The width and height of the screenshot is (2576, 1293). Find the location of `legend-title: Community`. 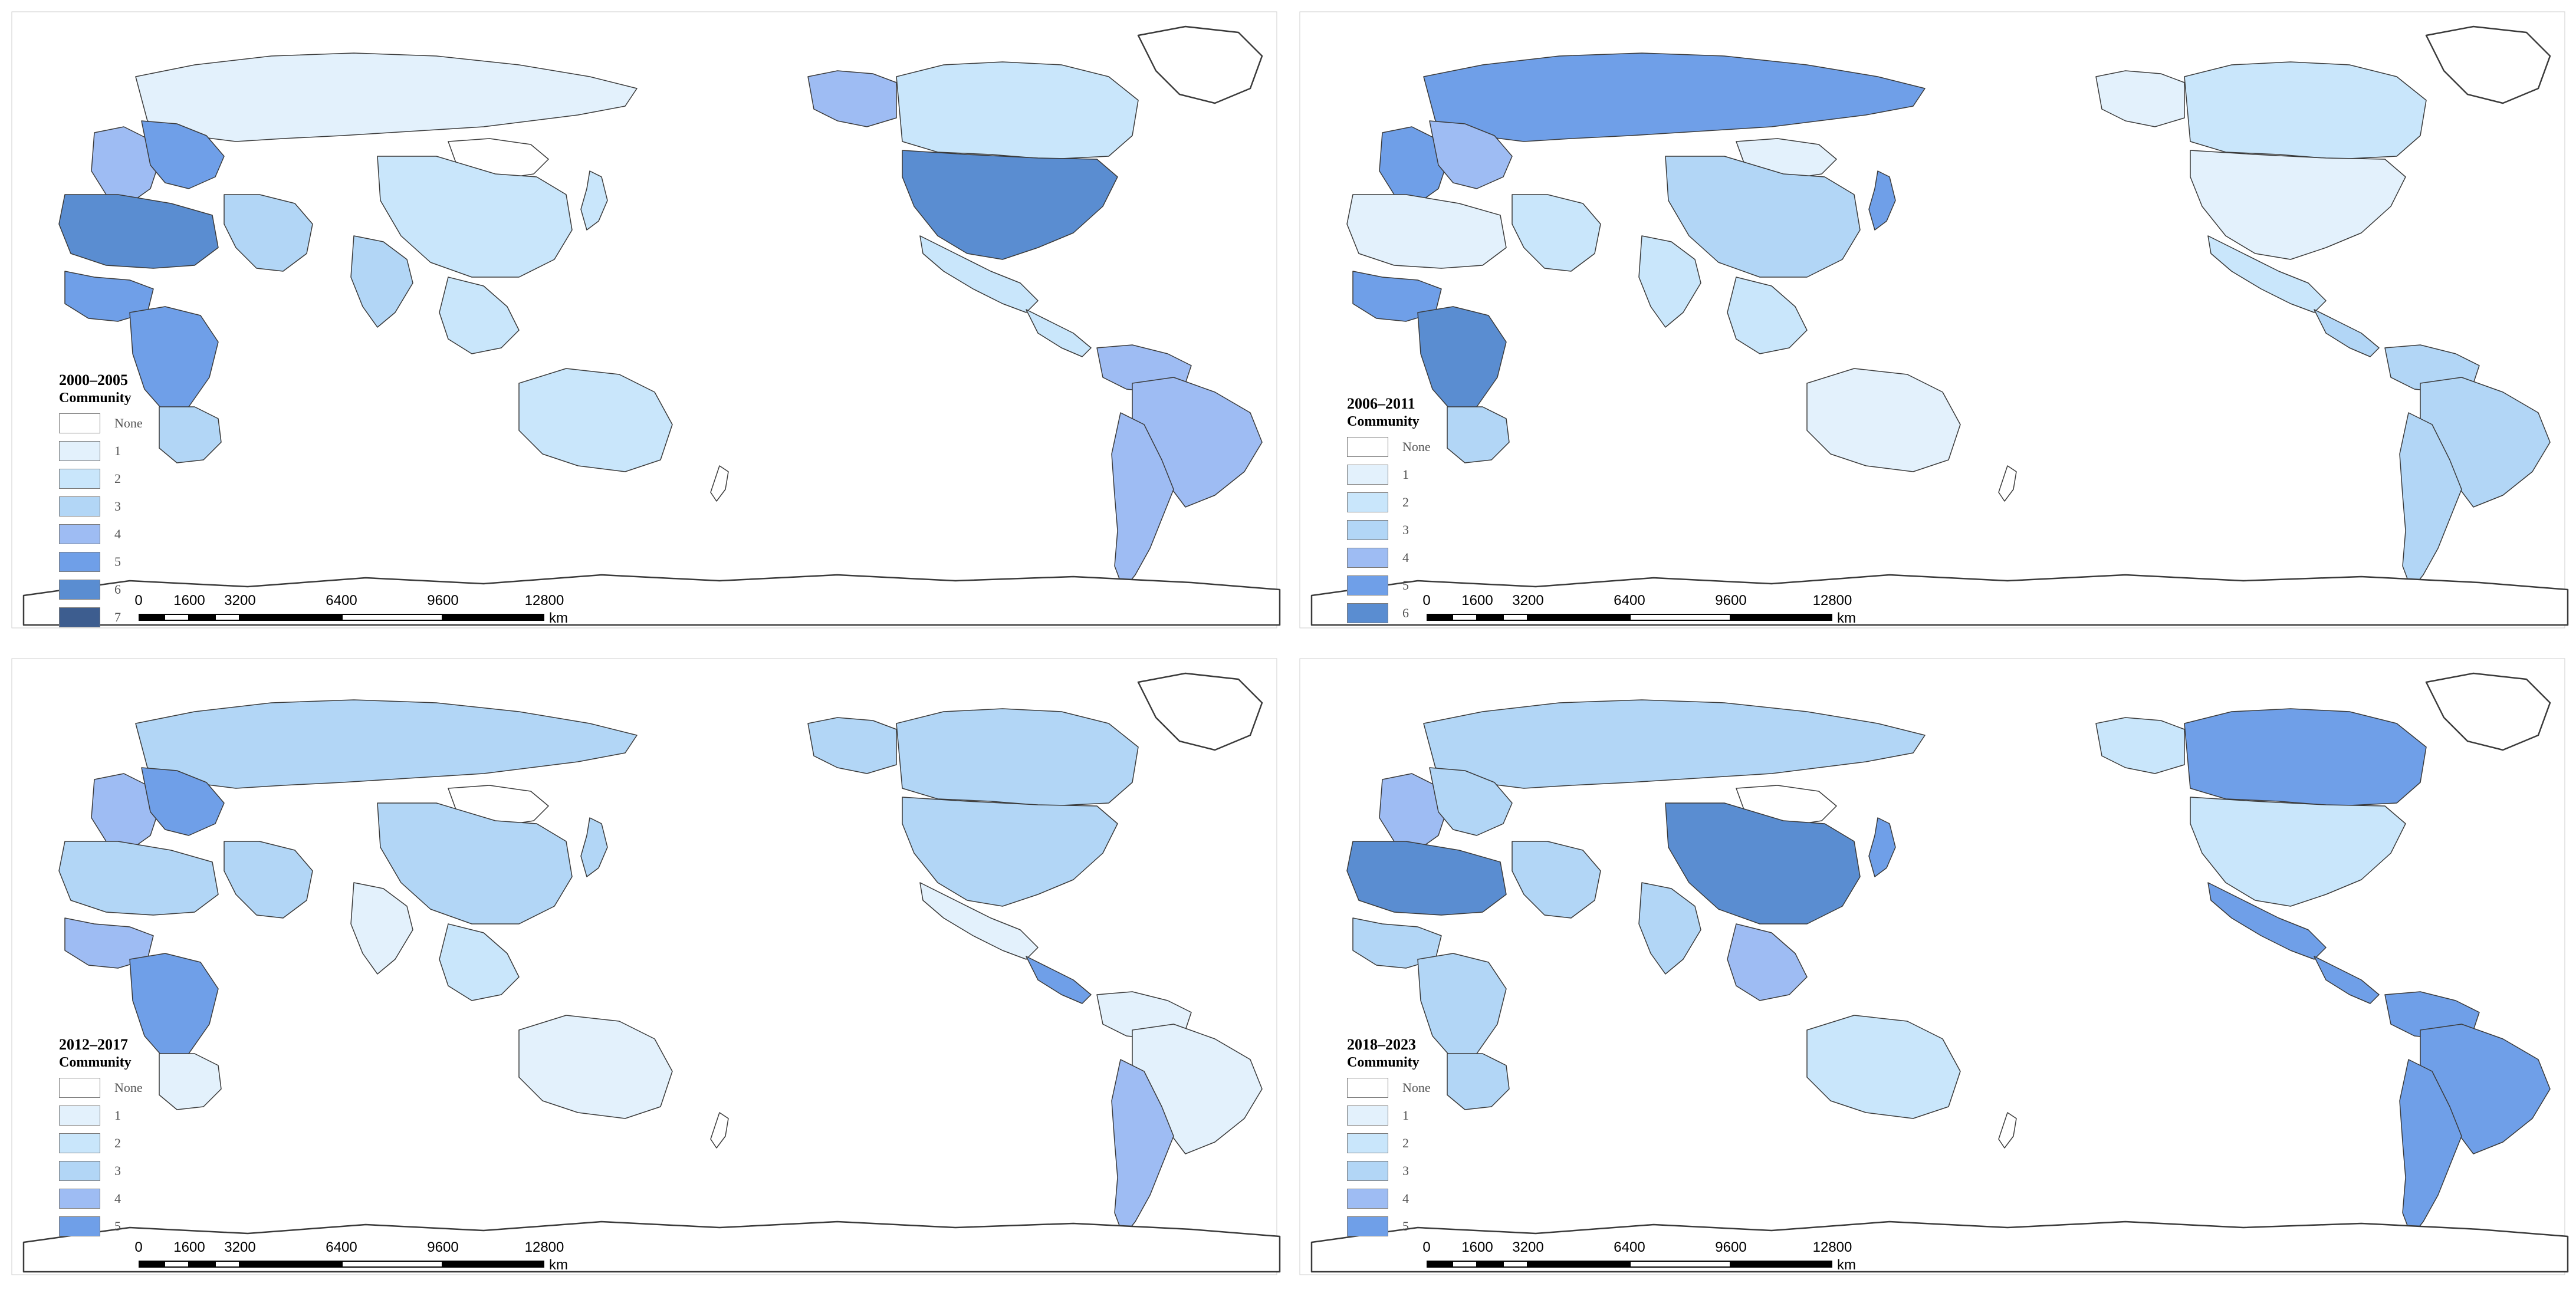

legend-title: Community is located at coordinates (1383, 421).